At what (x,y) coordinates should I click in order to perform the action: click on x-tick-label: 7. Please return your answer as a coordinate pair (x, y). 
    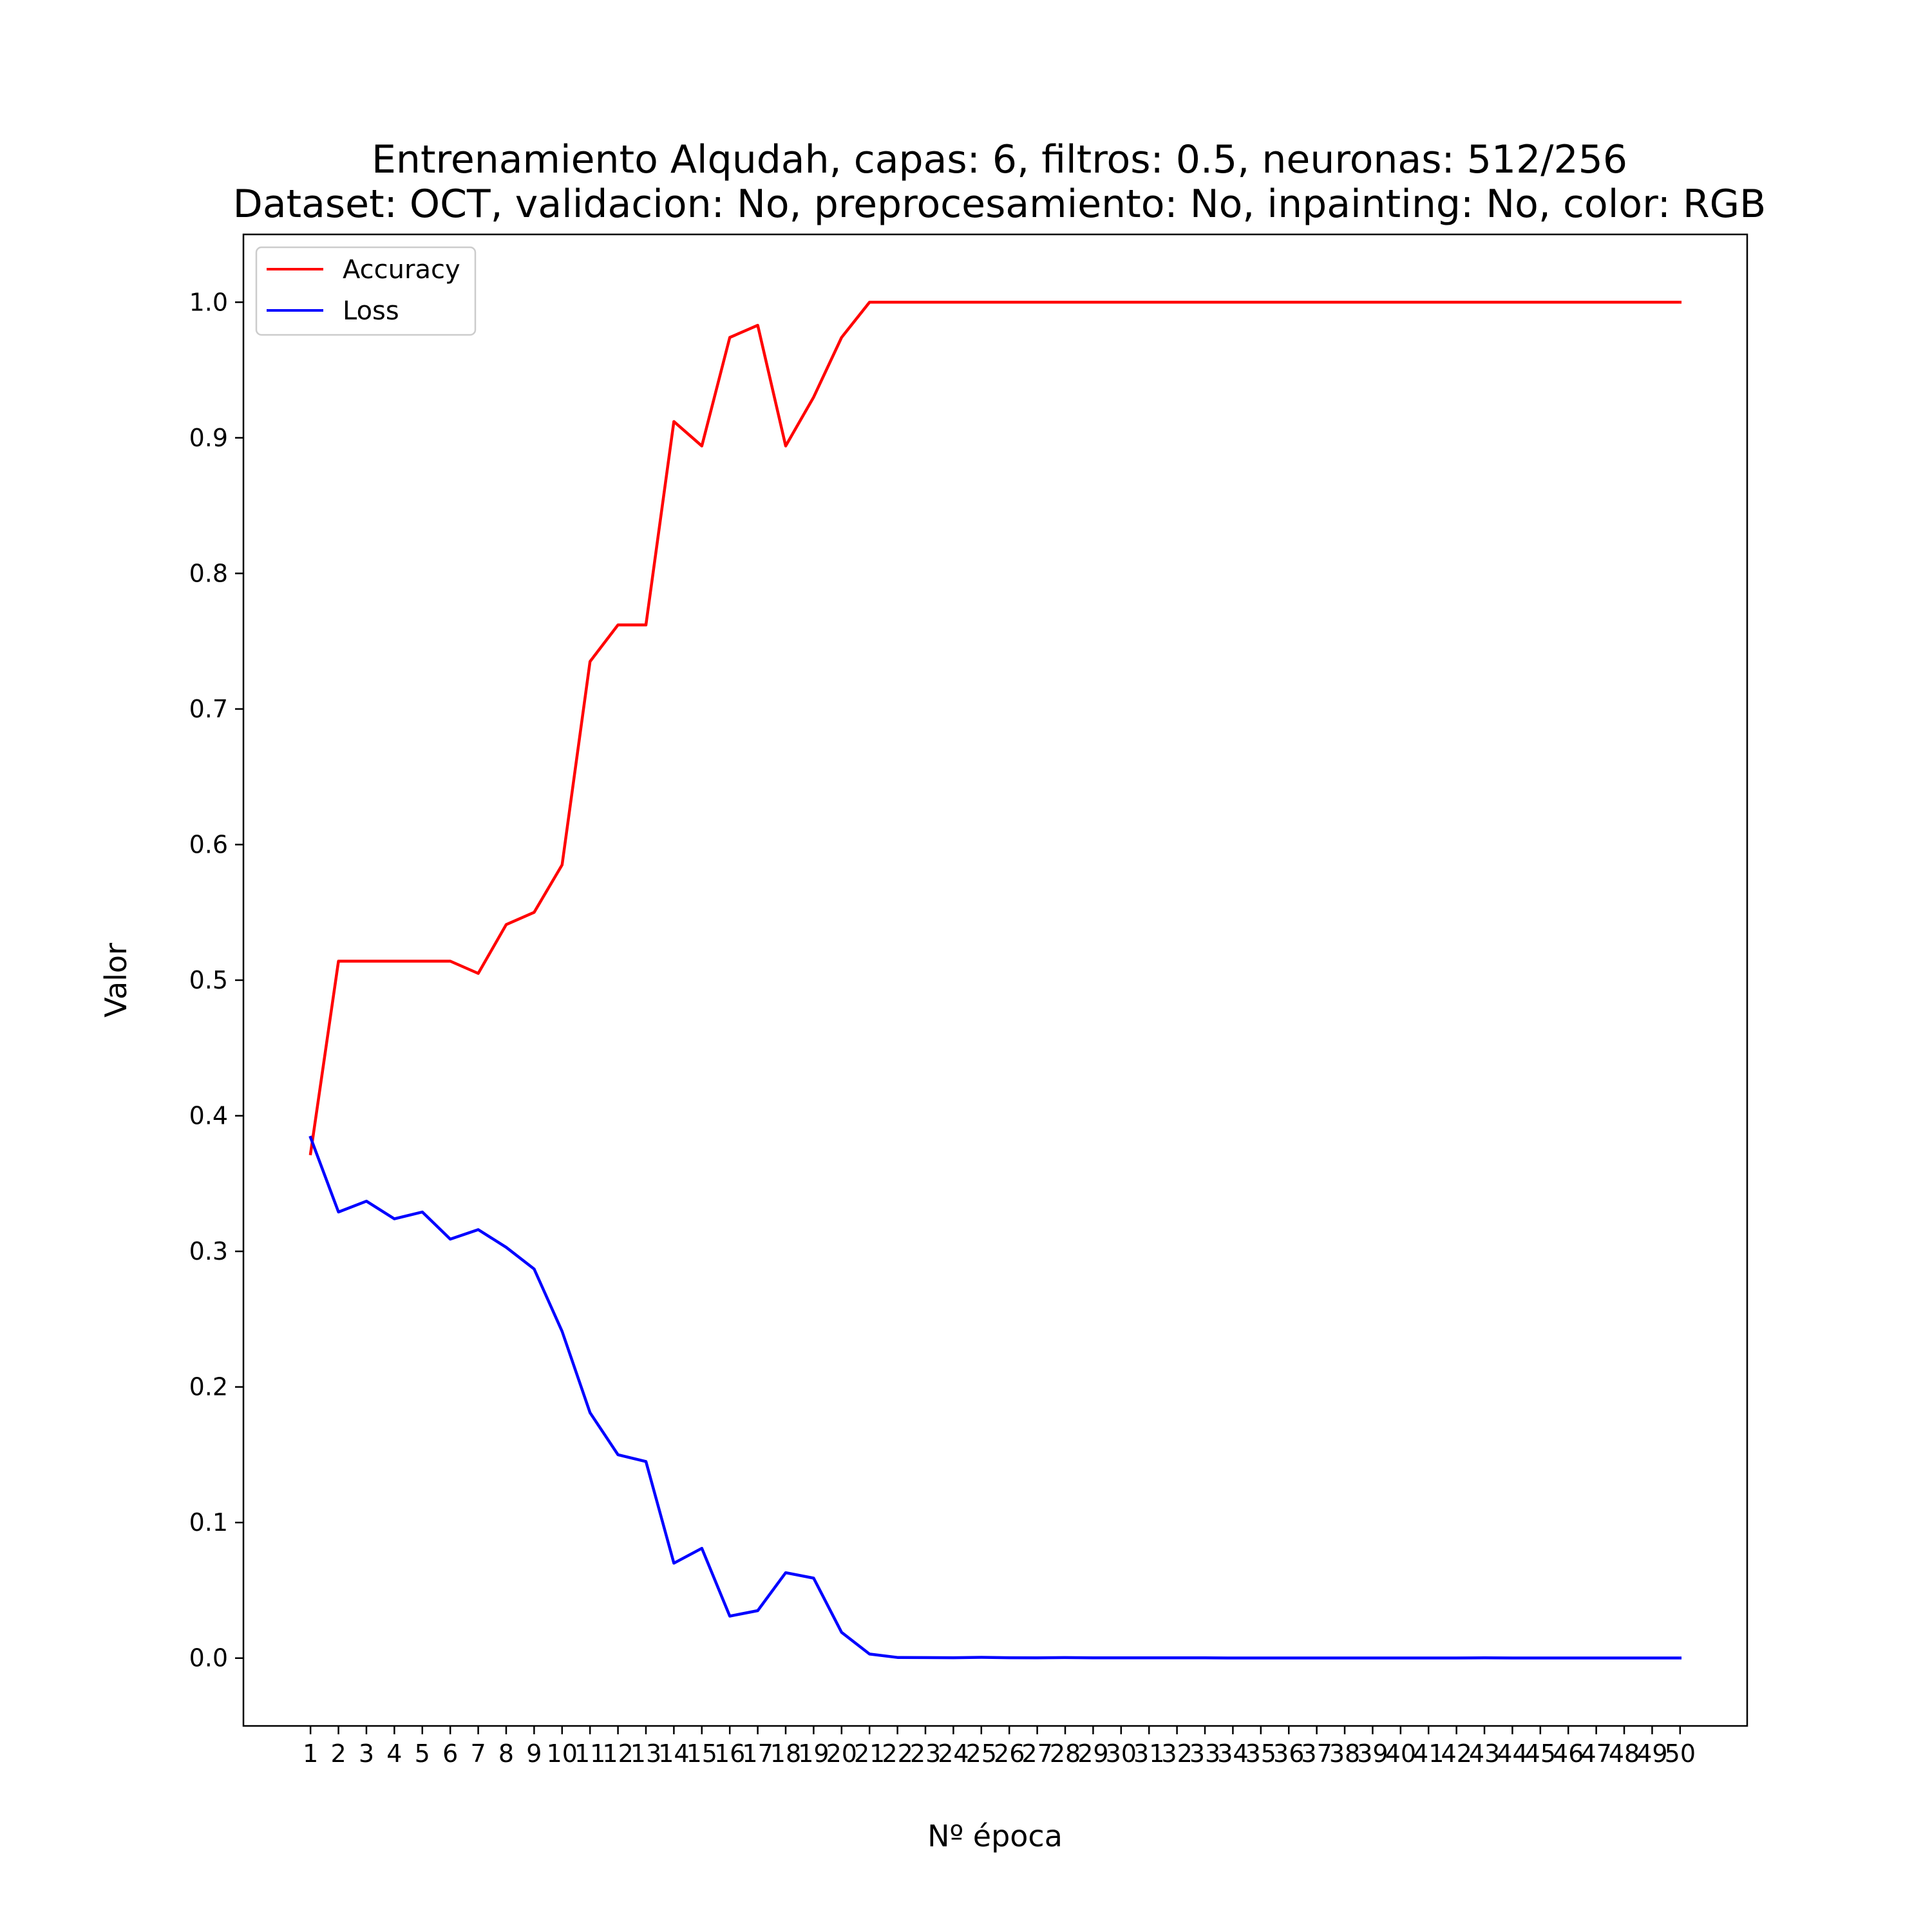
    Looking at the image, I should click on (478, 1754).